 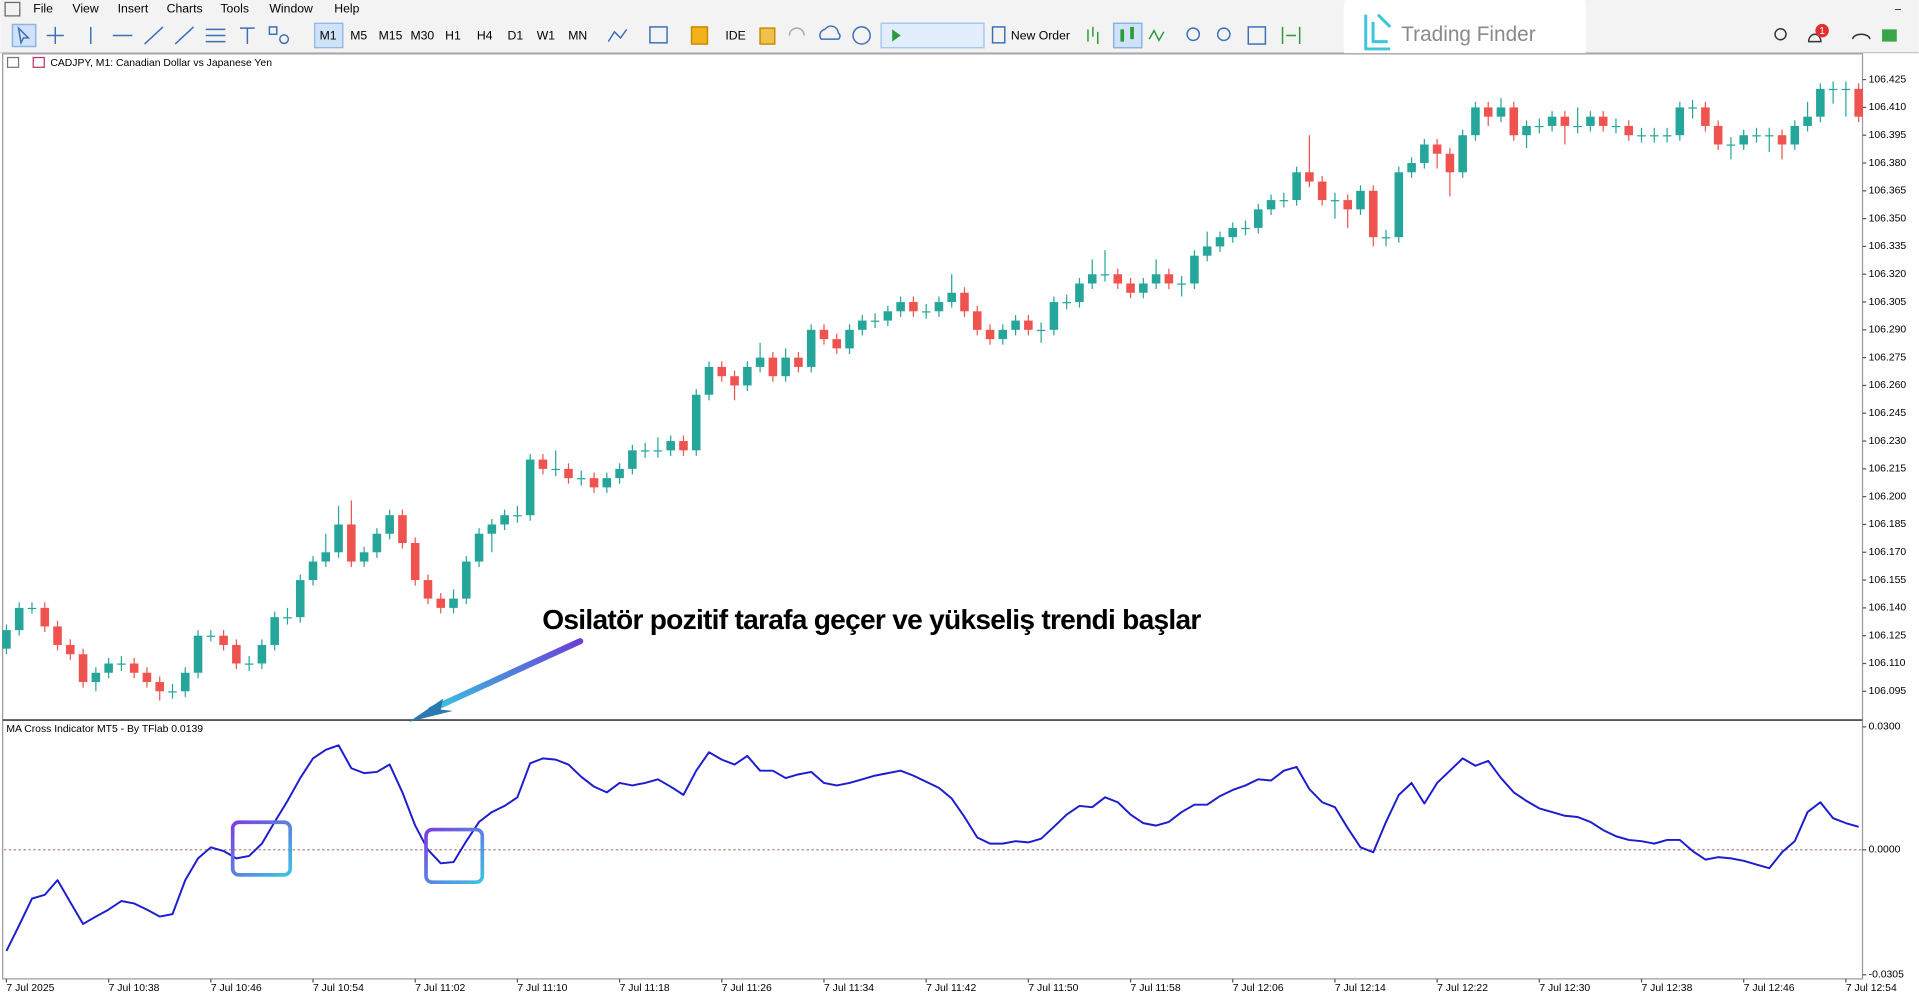 I want to click on menu-item: Insert, so click(x=133, y=8).